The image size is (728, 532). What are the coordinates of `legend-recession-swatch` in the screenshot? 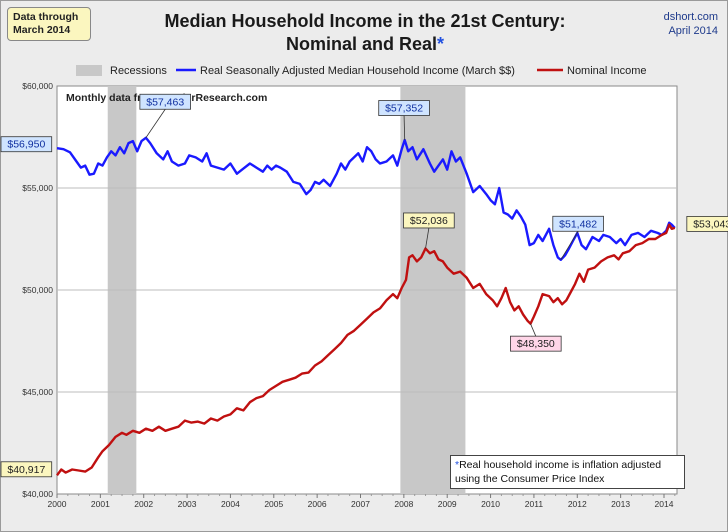 It's located at (89, 70).